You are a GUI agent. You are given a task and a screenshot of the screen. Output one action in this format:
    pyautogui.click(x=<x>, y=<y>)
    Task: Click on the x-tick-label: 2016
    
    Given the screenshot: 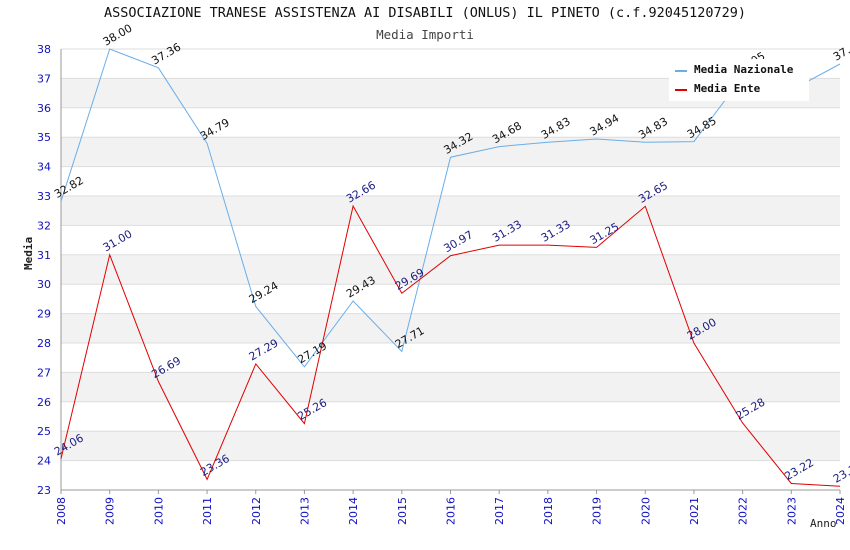 What is the action you would take?
    pyautogui.click(x=451, y=511)
    